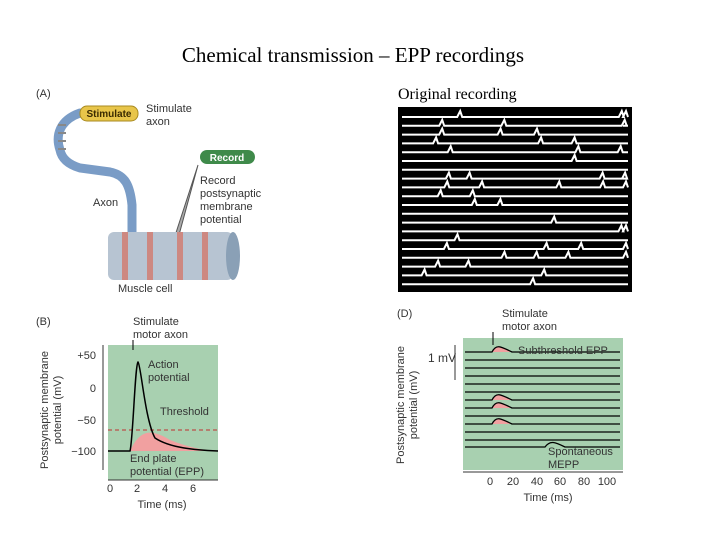 Image resolution: width=720 pixels, height=540 pixels. Describe the element at coordinates (607, 482) in the screenshot. I see `x-tick-label: 100` at that location.